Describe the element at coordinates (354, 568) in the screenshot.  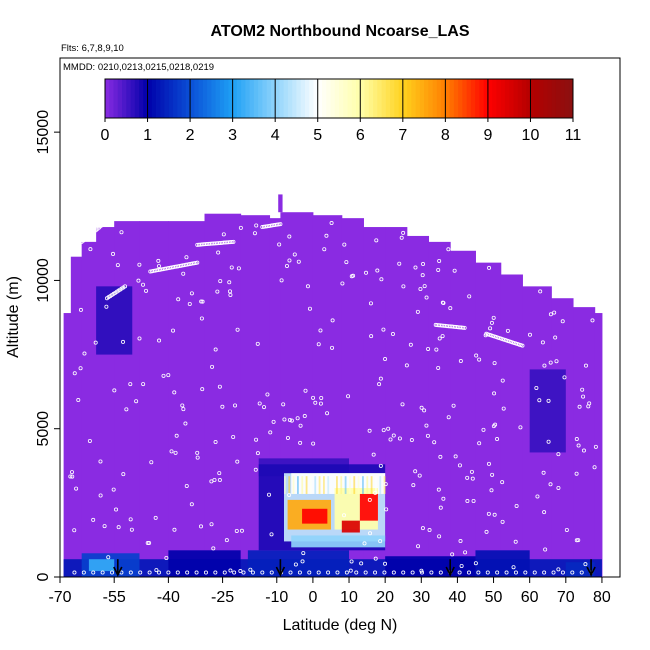
I see `arrow-markers-layer` at that location.